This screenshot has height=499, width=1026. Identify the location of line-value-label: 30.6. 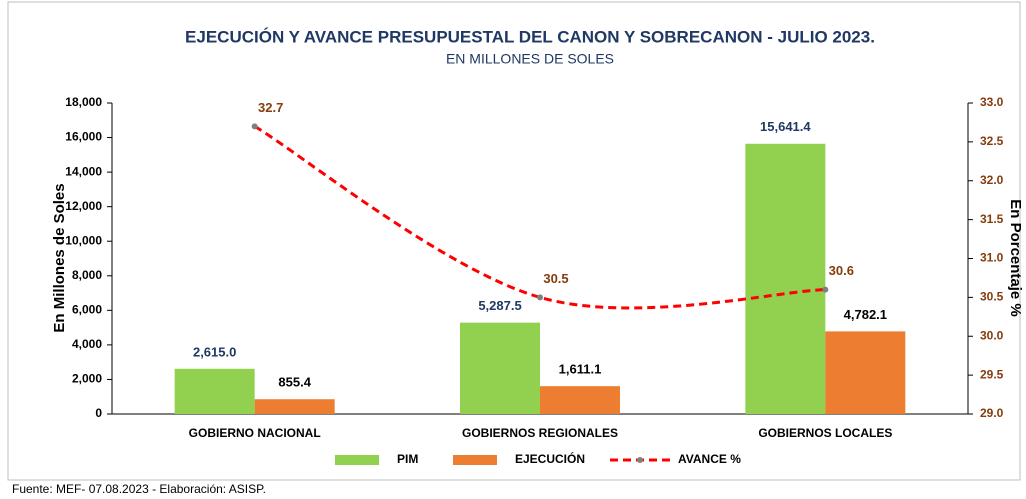
(841, 270).